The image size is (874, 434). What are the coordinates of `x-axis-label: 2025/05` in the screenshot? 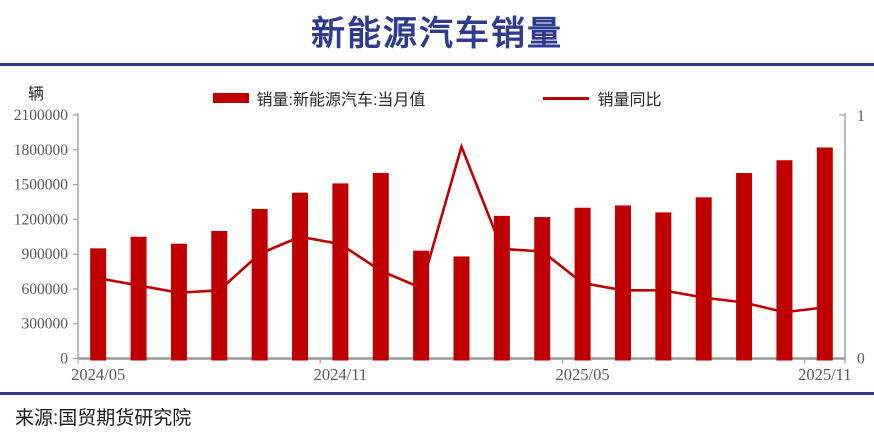 It's located at (583, 374).